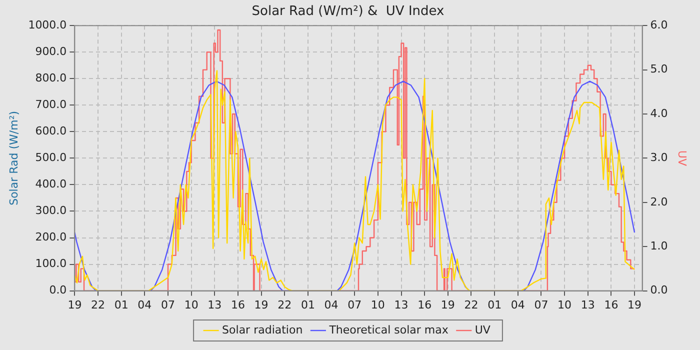 This screenshot has height=350, width=700. What do you see at coordinates (659, 290) in the screenshot?
I see `y2-tick-label: 0.0` at bounding box center [659, 290].